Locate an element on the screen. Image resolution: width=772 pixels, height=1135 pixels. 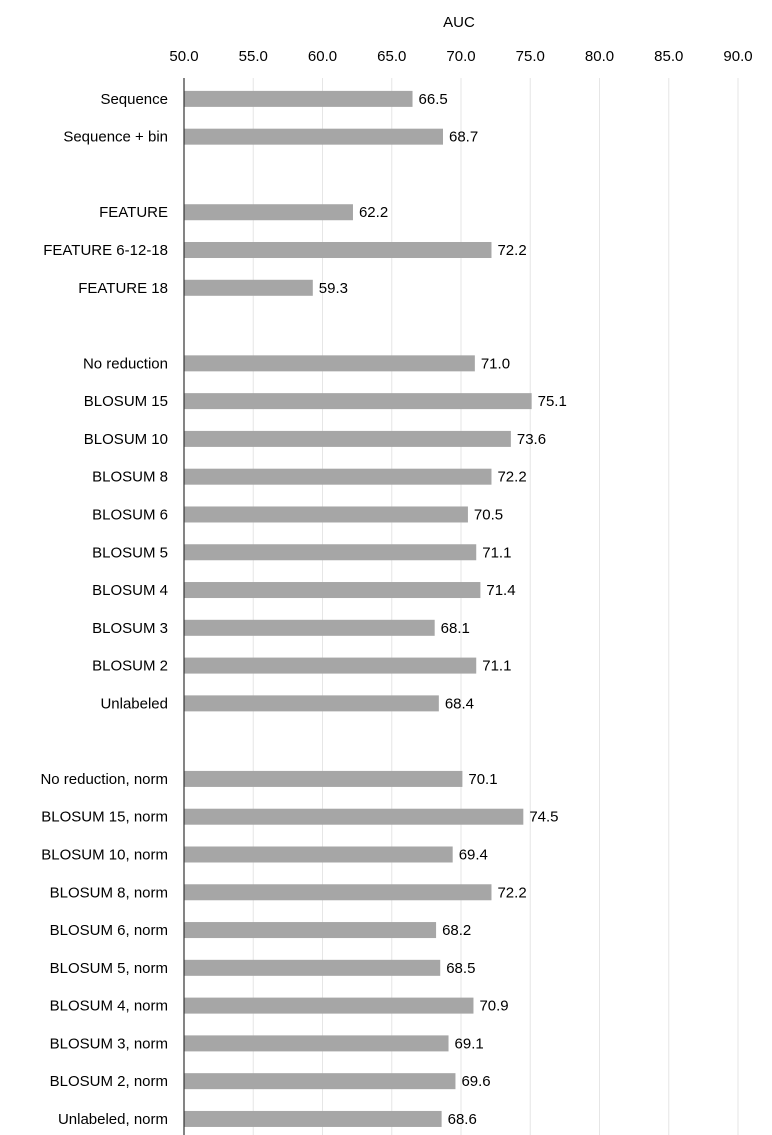
value-label: 68.5 is located at coordinates (460, 968).